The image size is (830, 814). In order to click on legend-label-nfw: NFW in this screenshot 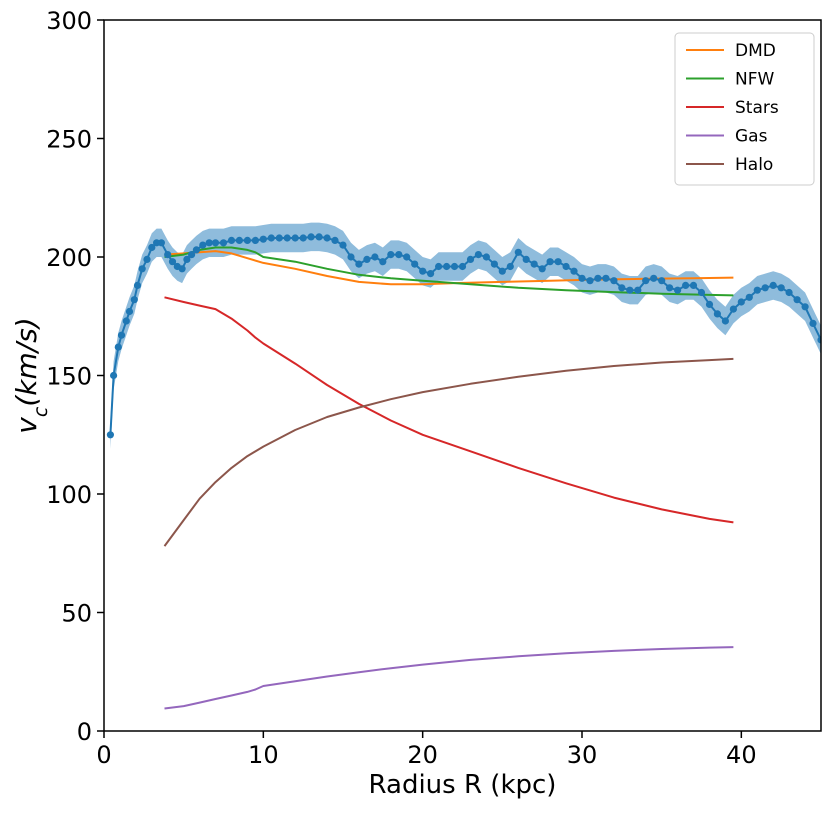, I will do `click(754, 80)`.